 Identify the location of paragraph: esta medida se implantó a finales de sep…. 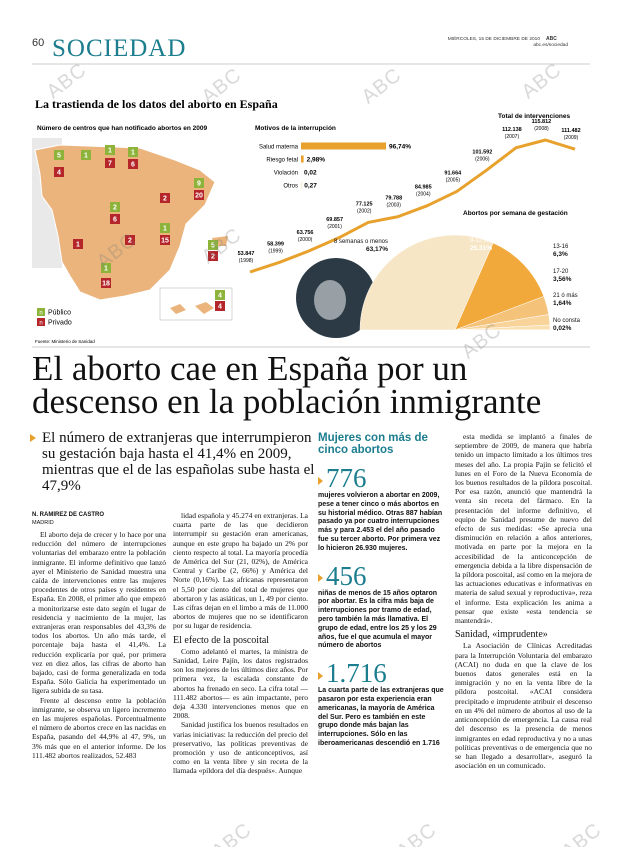
(523, 529).